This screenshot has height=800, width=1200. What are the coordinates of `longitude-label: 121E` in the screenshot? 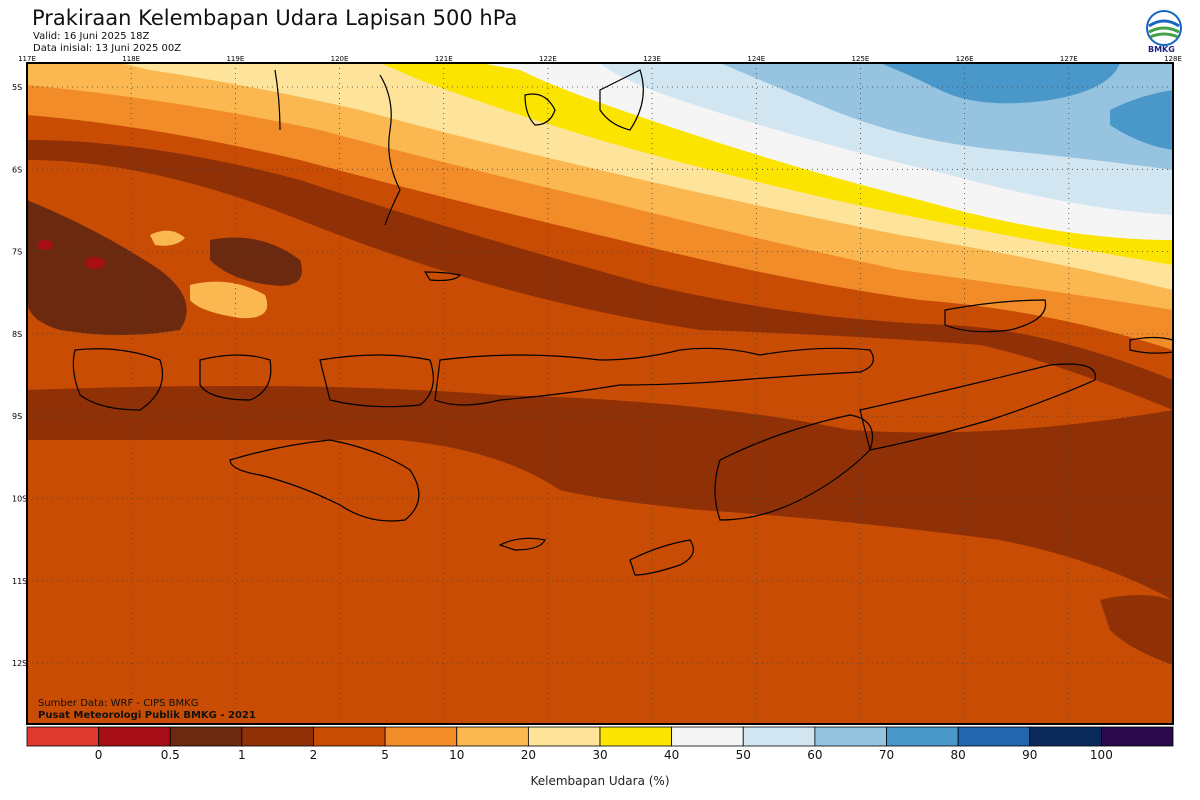 It's located at (444, 59).